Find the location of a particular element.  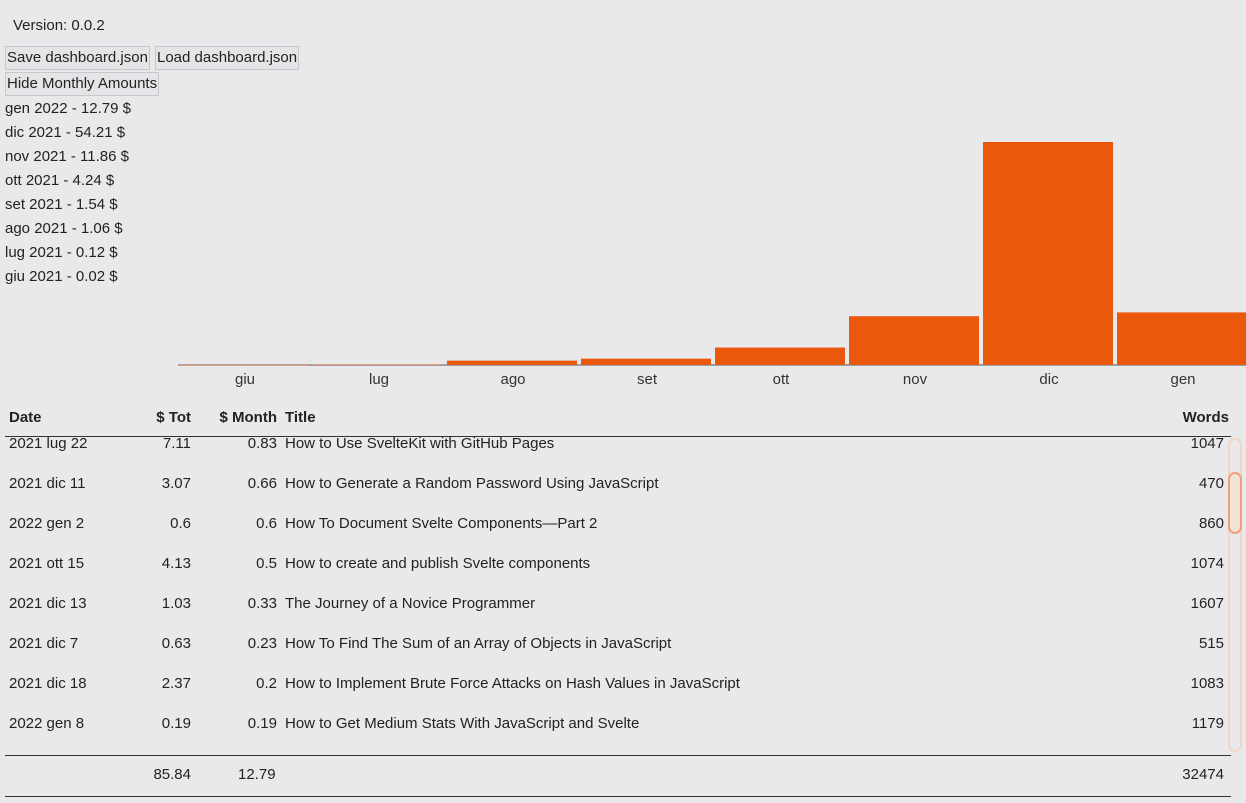

chart-tick-label: dic is located at coordinates (1049, 379).